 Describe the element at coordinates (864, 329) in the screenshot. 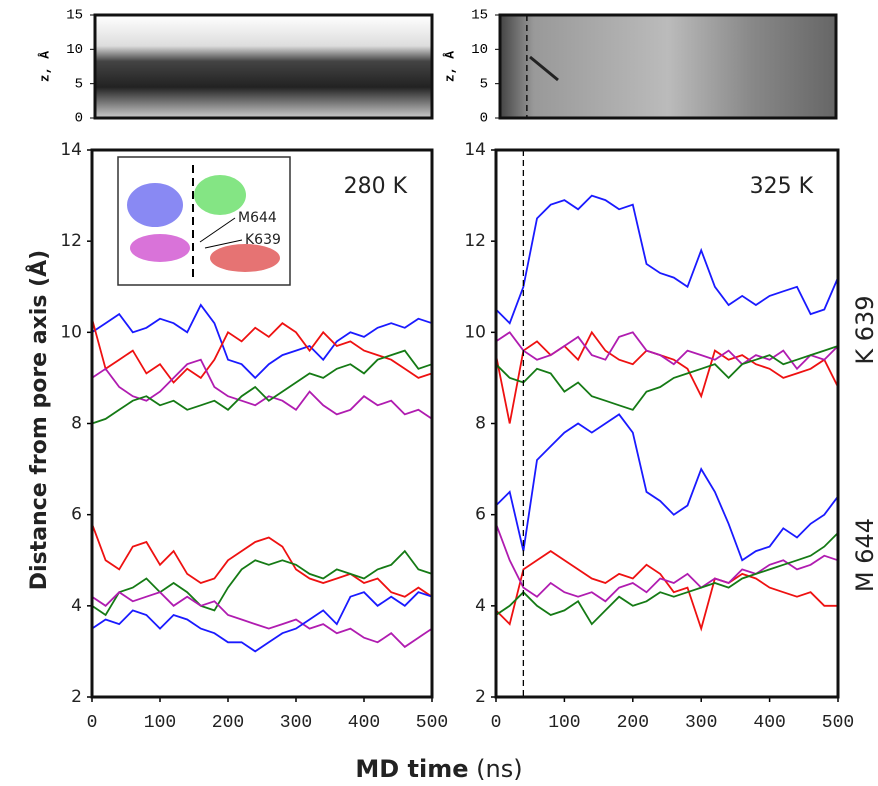

I see `side-label: K 639` at that location.